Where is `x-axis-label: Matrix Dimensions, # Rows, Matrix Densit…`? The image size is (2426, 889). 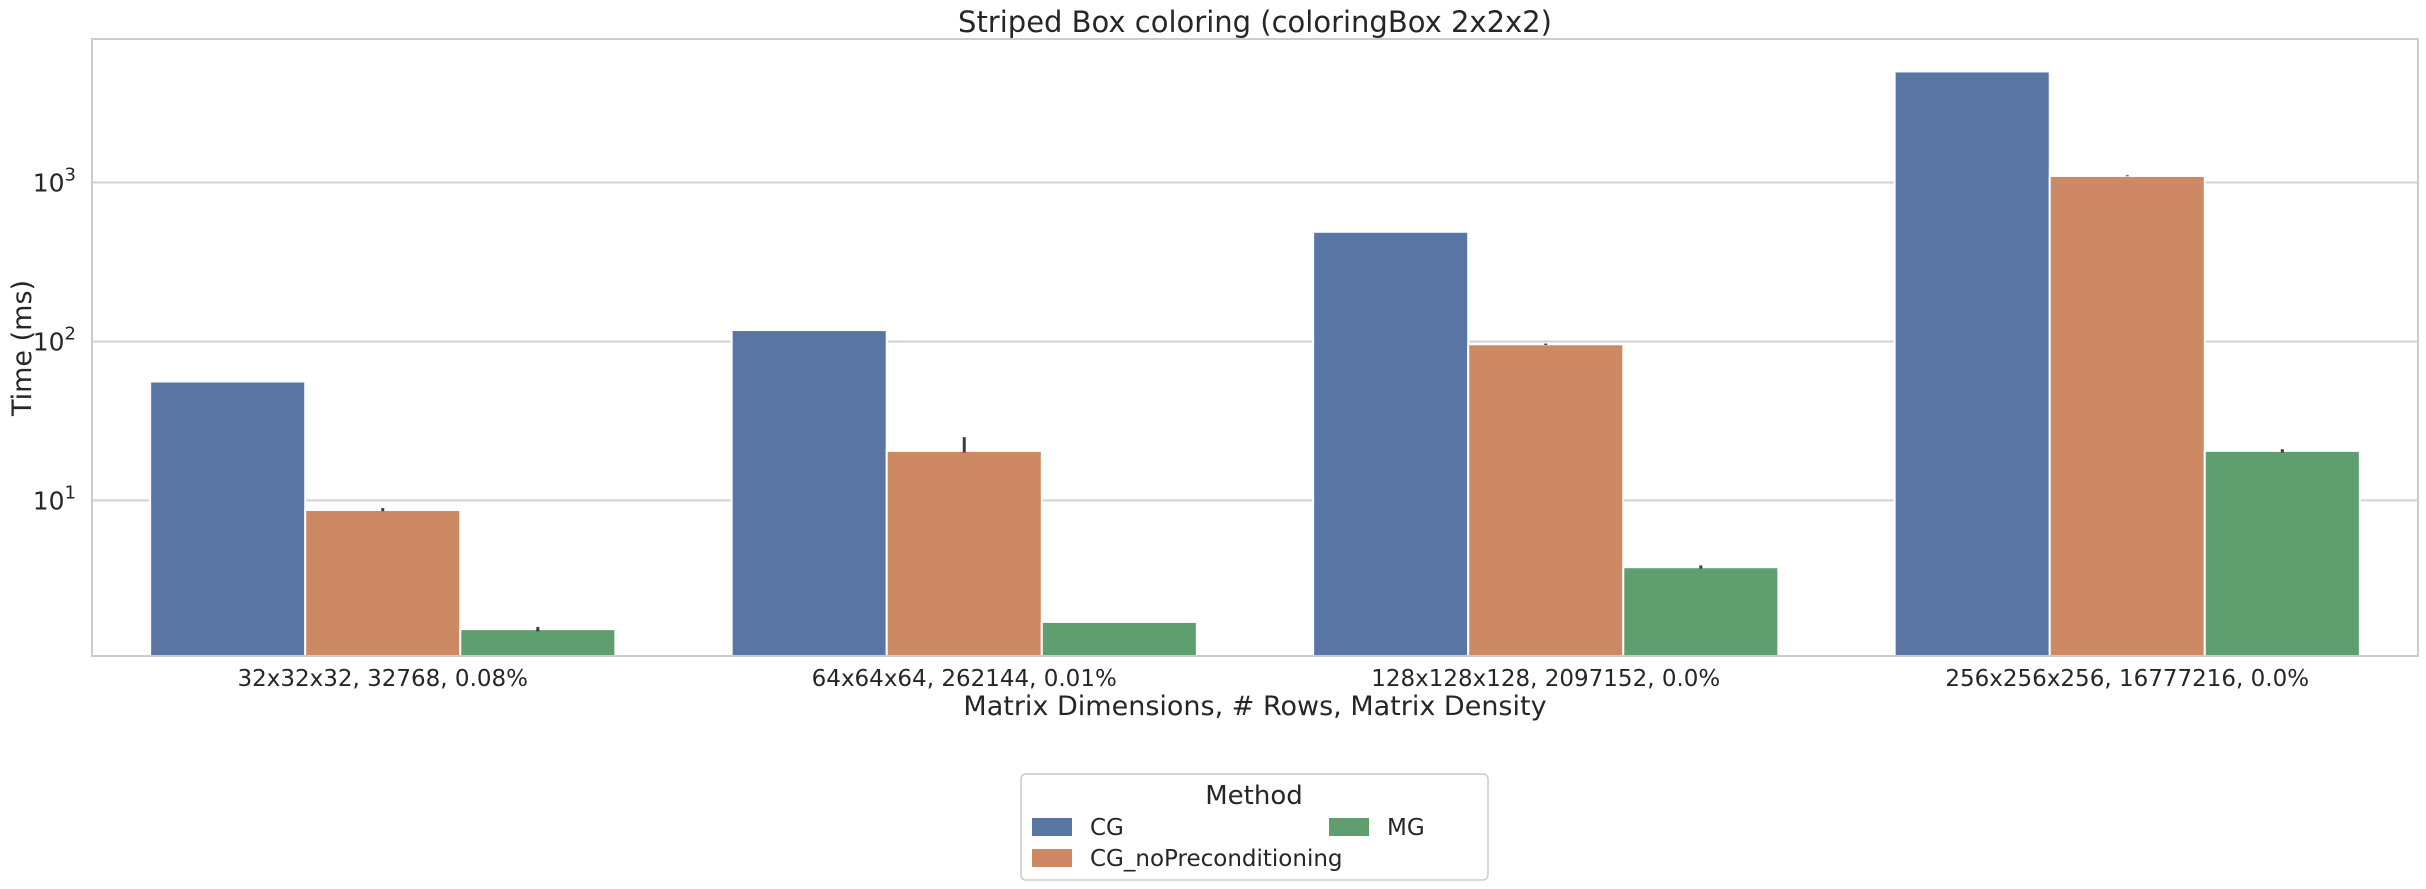 x-axis-label: Matrix Dimensions, # Rows, Matrix Densit… is located at coordinates (1254, 706).